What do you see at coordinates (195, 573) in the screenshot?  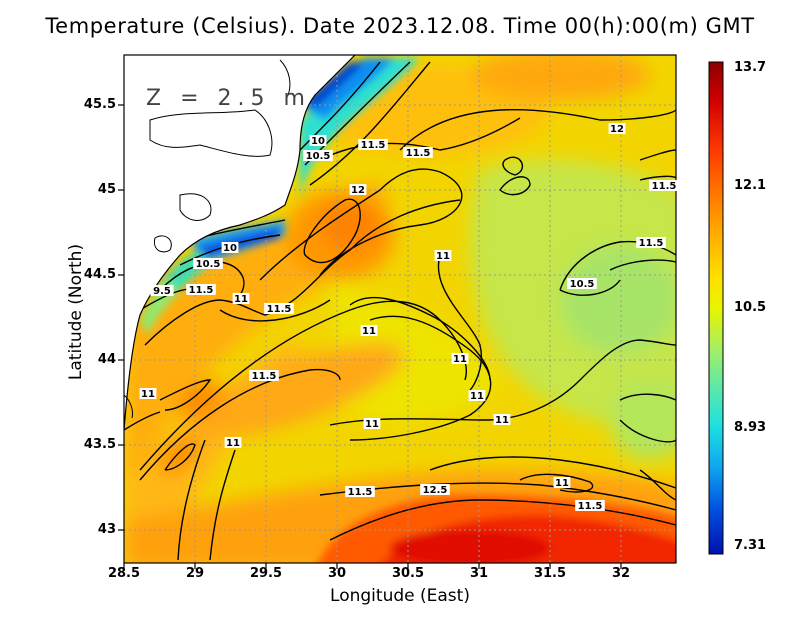 I see `x-tick-label: 29` at bounding box center [195, 573].